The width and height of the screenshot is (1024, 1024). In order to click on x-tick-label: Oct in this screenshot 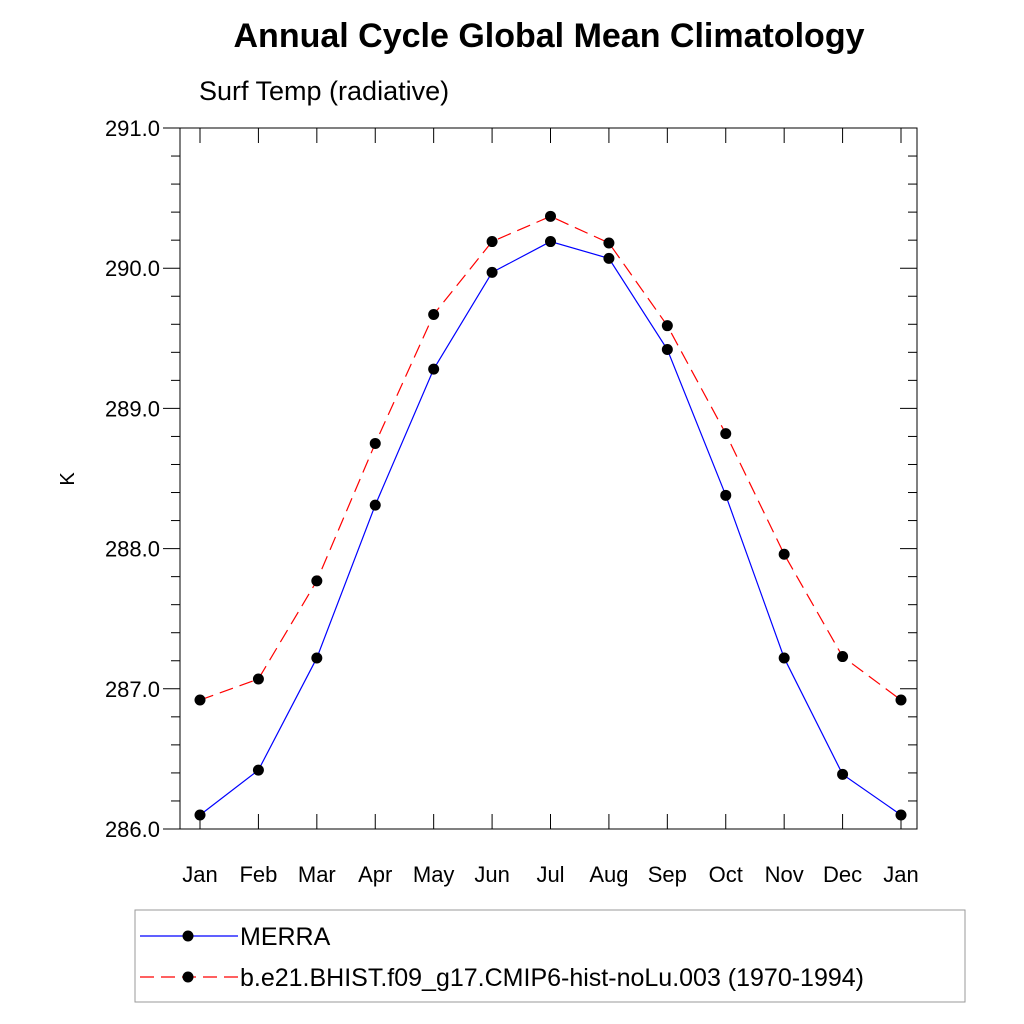, I will do `click(726, 874)`.